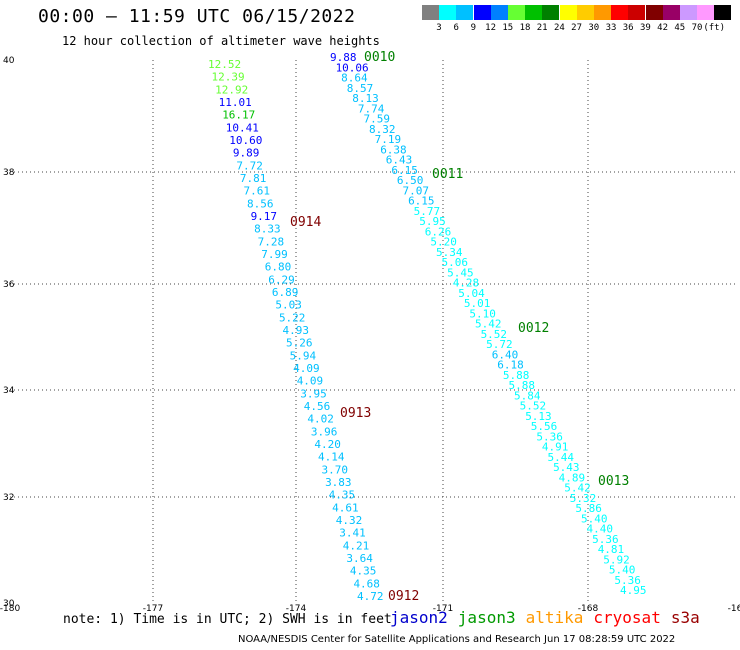 The height and width of the screenshot is (650, 740). What do you see at coordinates (197, 16) in the screenshot?
I see `page-title: 00:00 — 11:59 UTC 06/15/2022` at bounding box center [197, 16].